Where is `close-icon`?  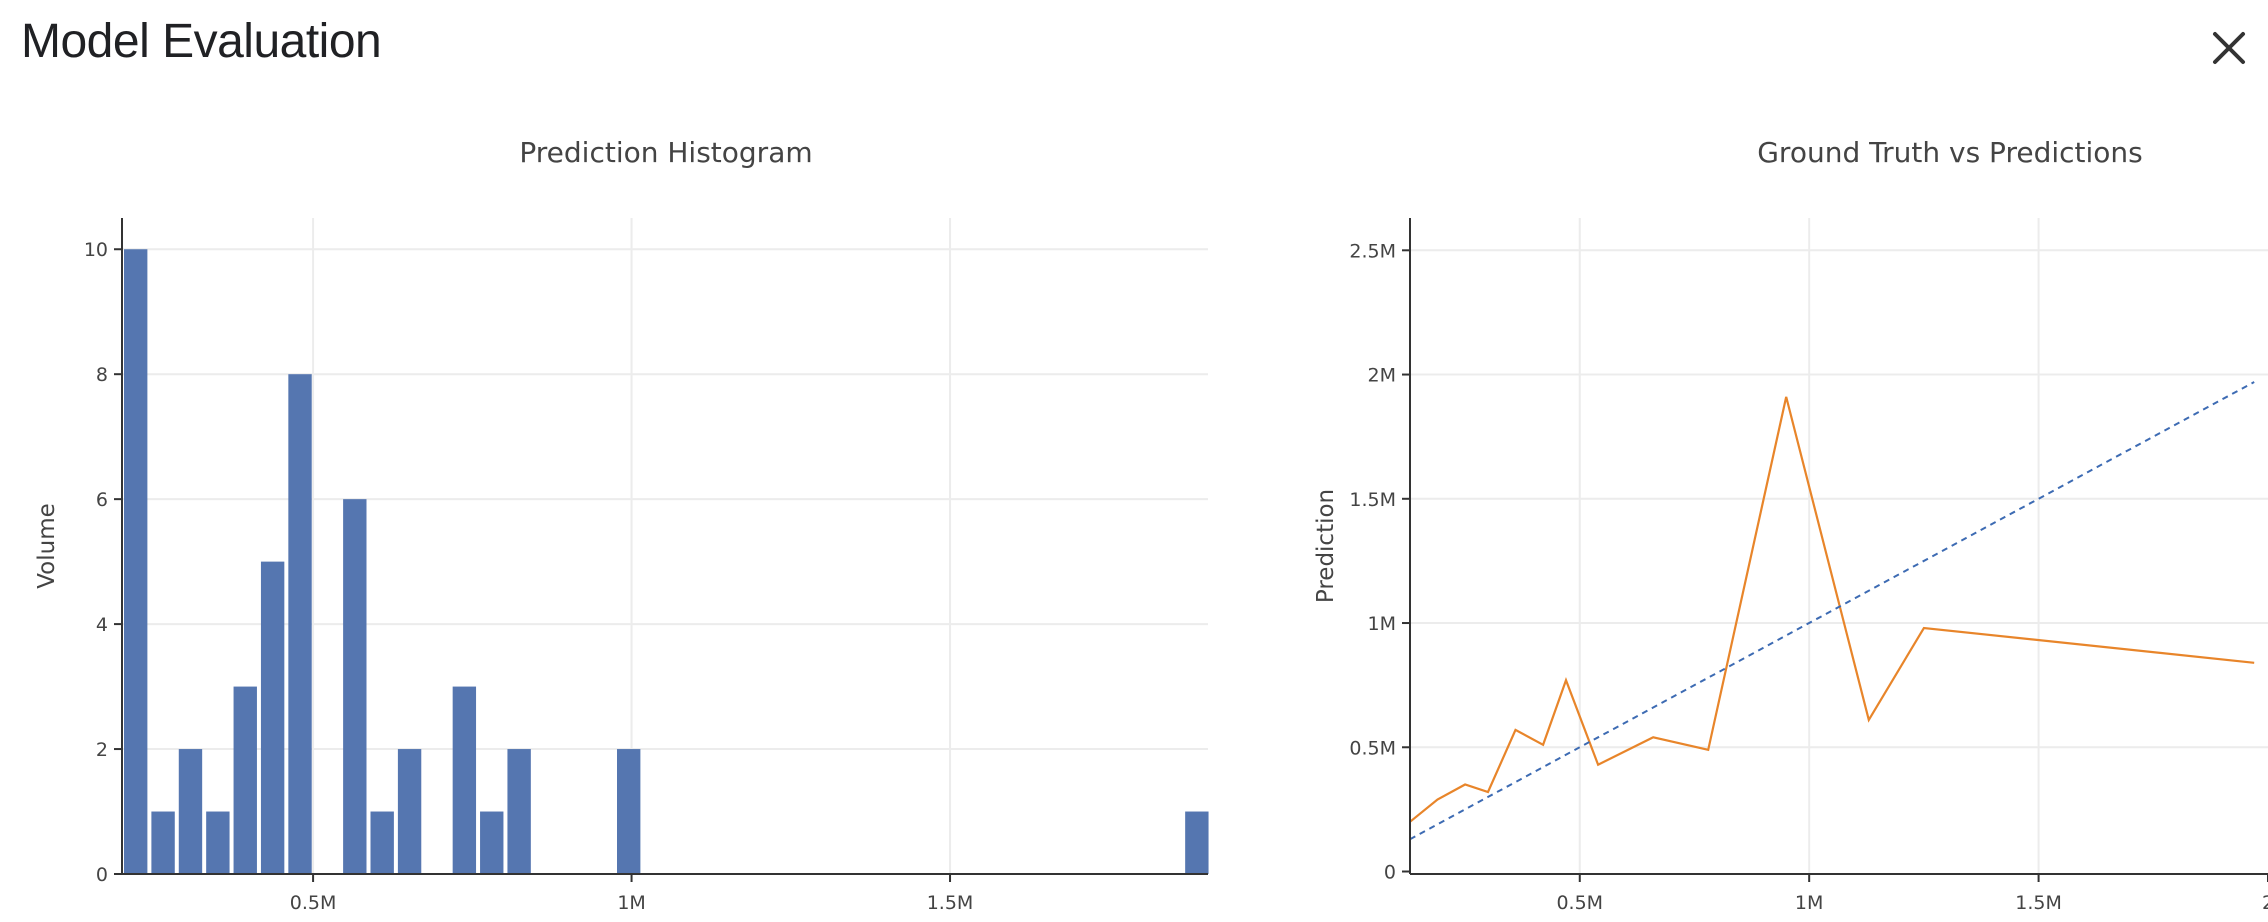 close-icon is located at coordinates (2229, 48).